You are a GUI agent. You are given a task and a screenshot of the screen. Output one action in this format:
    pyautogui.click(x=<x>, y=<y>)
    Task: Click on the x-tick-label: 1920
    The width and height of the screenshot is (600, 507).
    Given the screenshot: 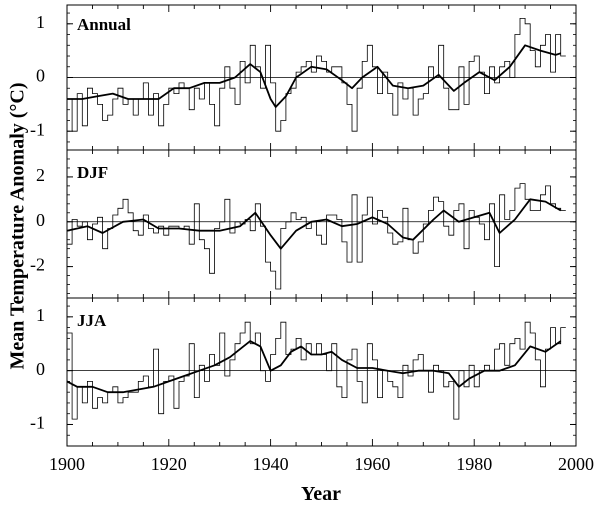 What is the action you would take?
    pyautogui.click(x=169, y=464)
    